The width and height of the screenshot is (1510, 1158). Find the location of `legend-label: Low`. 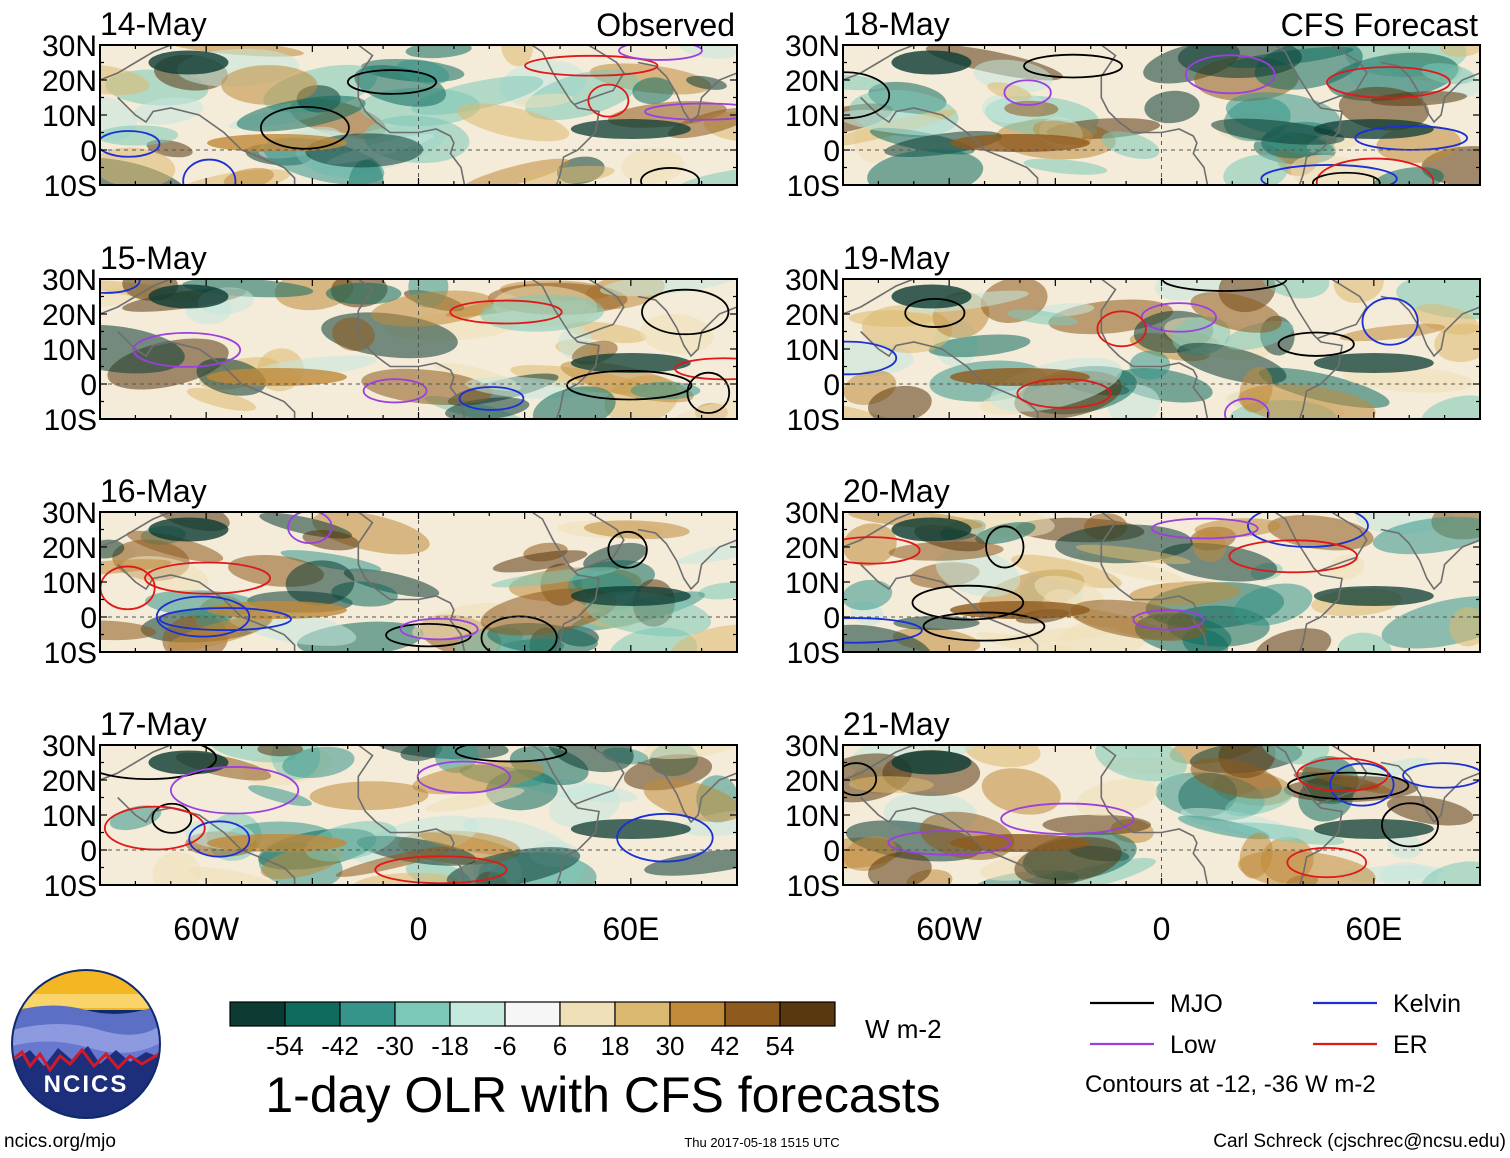

legend-label: Low is located at coordinates (1193, 1045).